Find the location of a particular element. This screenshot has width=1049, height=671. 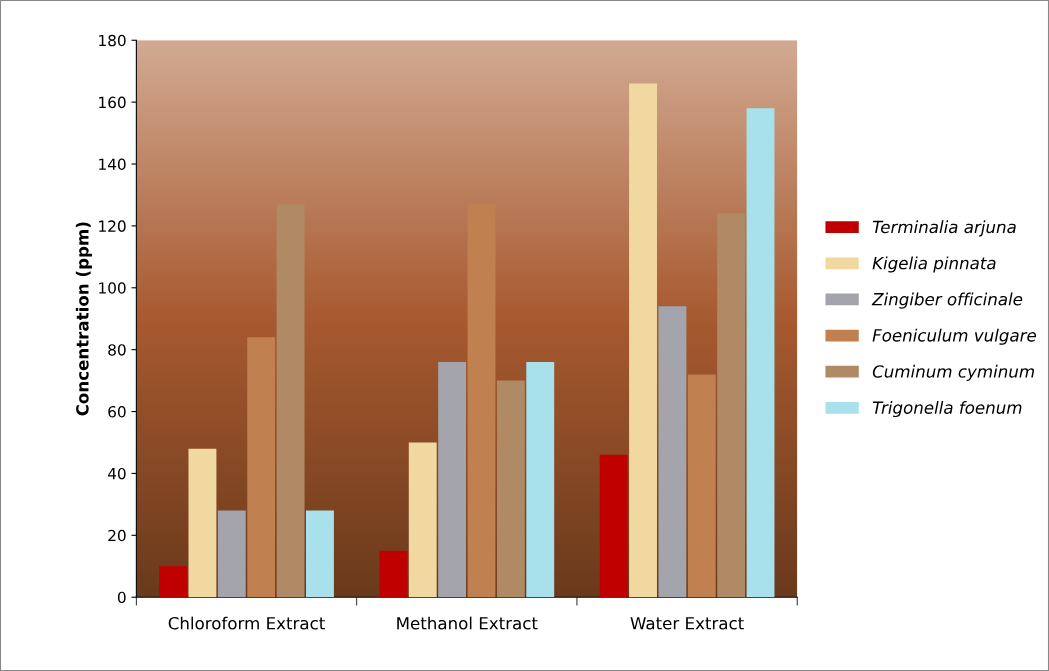

y-tick-label: 60 is located at coordinates (117, 412).